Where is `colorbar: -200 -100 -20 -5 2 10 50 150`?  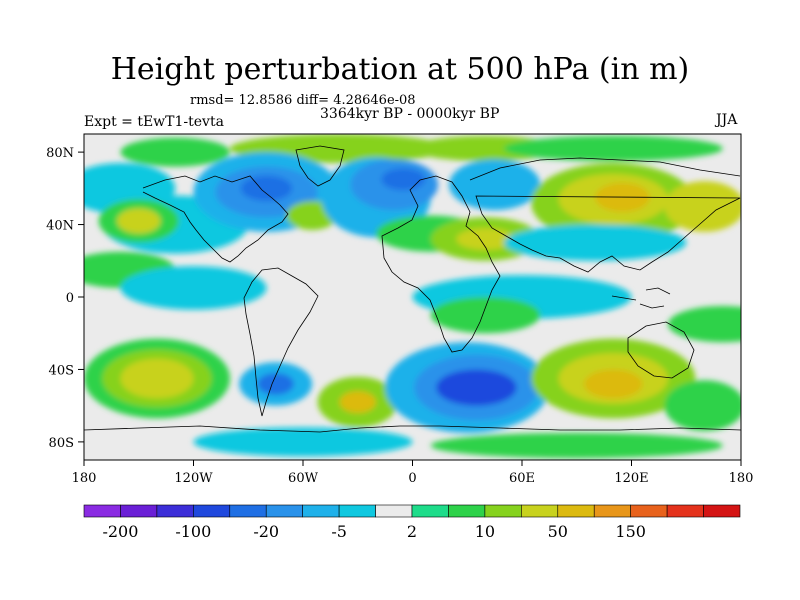 colorbar: -200 -100 -20 -5 2 10 50 150 is located at coordinates (412, 522).